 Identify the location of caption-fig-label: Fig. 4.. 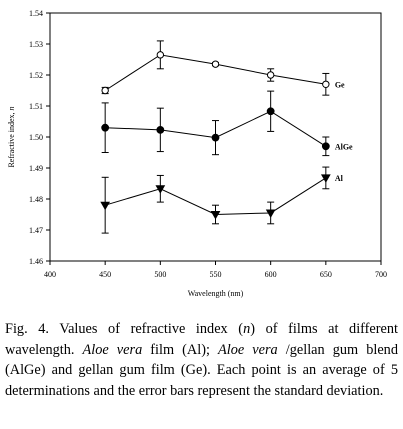
(27, 329).